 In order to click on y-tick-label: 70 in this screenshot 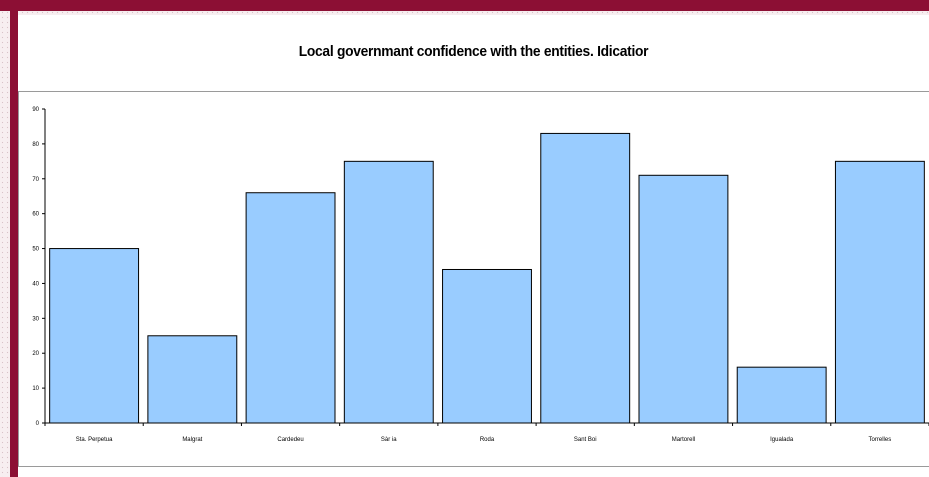, I will do `click(35, 180)`.